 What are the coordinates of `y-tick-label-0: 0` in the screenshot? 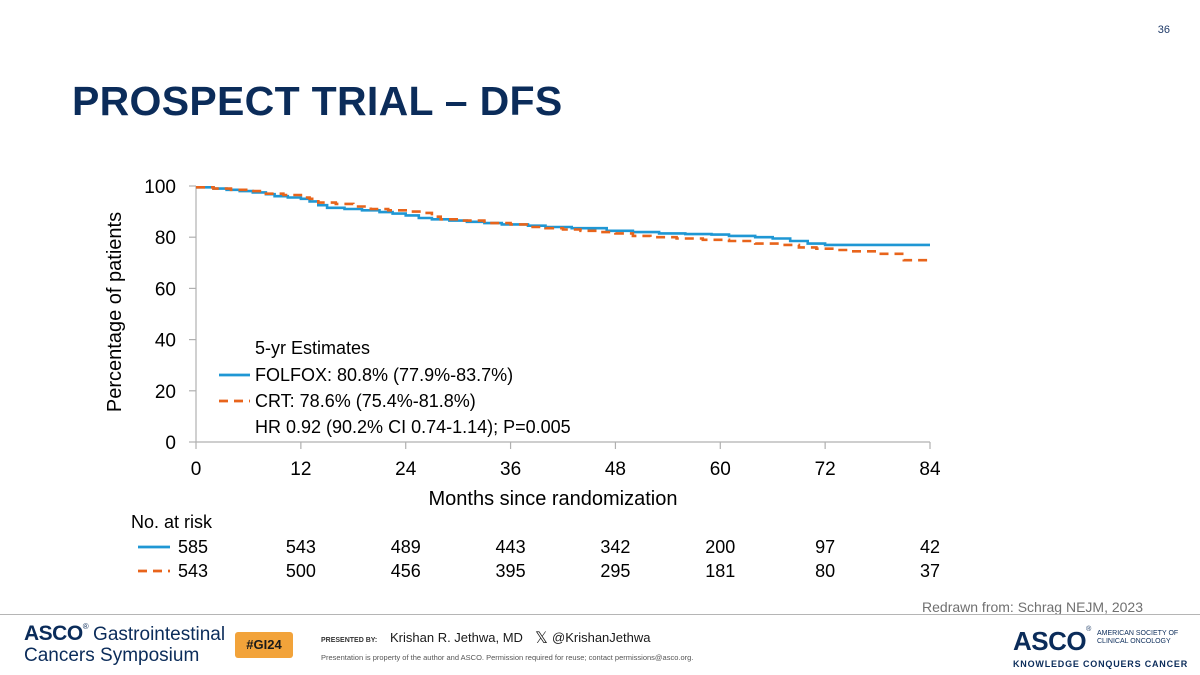 It's located at (170, 443).